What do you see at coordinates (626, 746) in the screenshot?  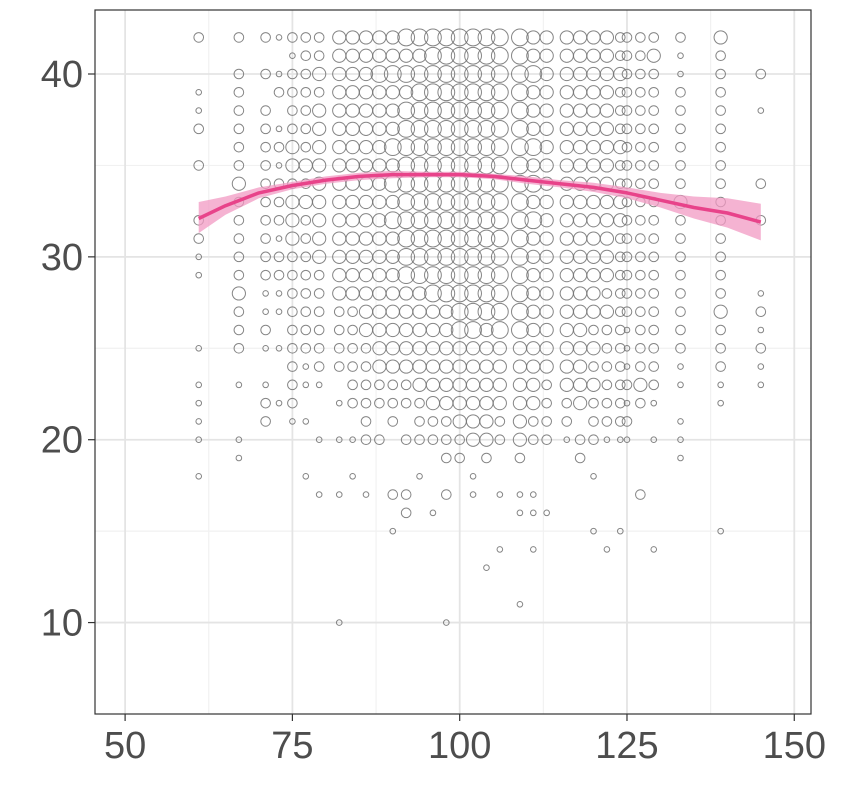 I see `x-tick-label: 125` at bounding box center [626, 746].